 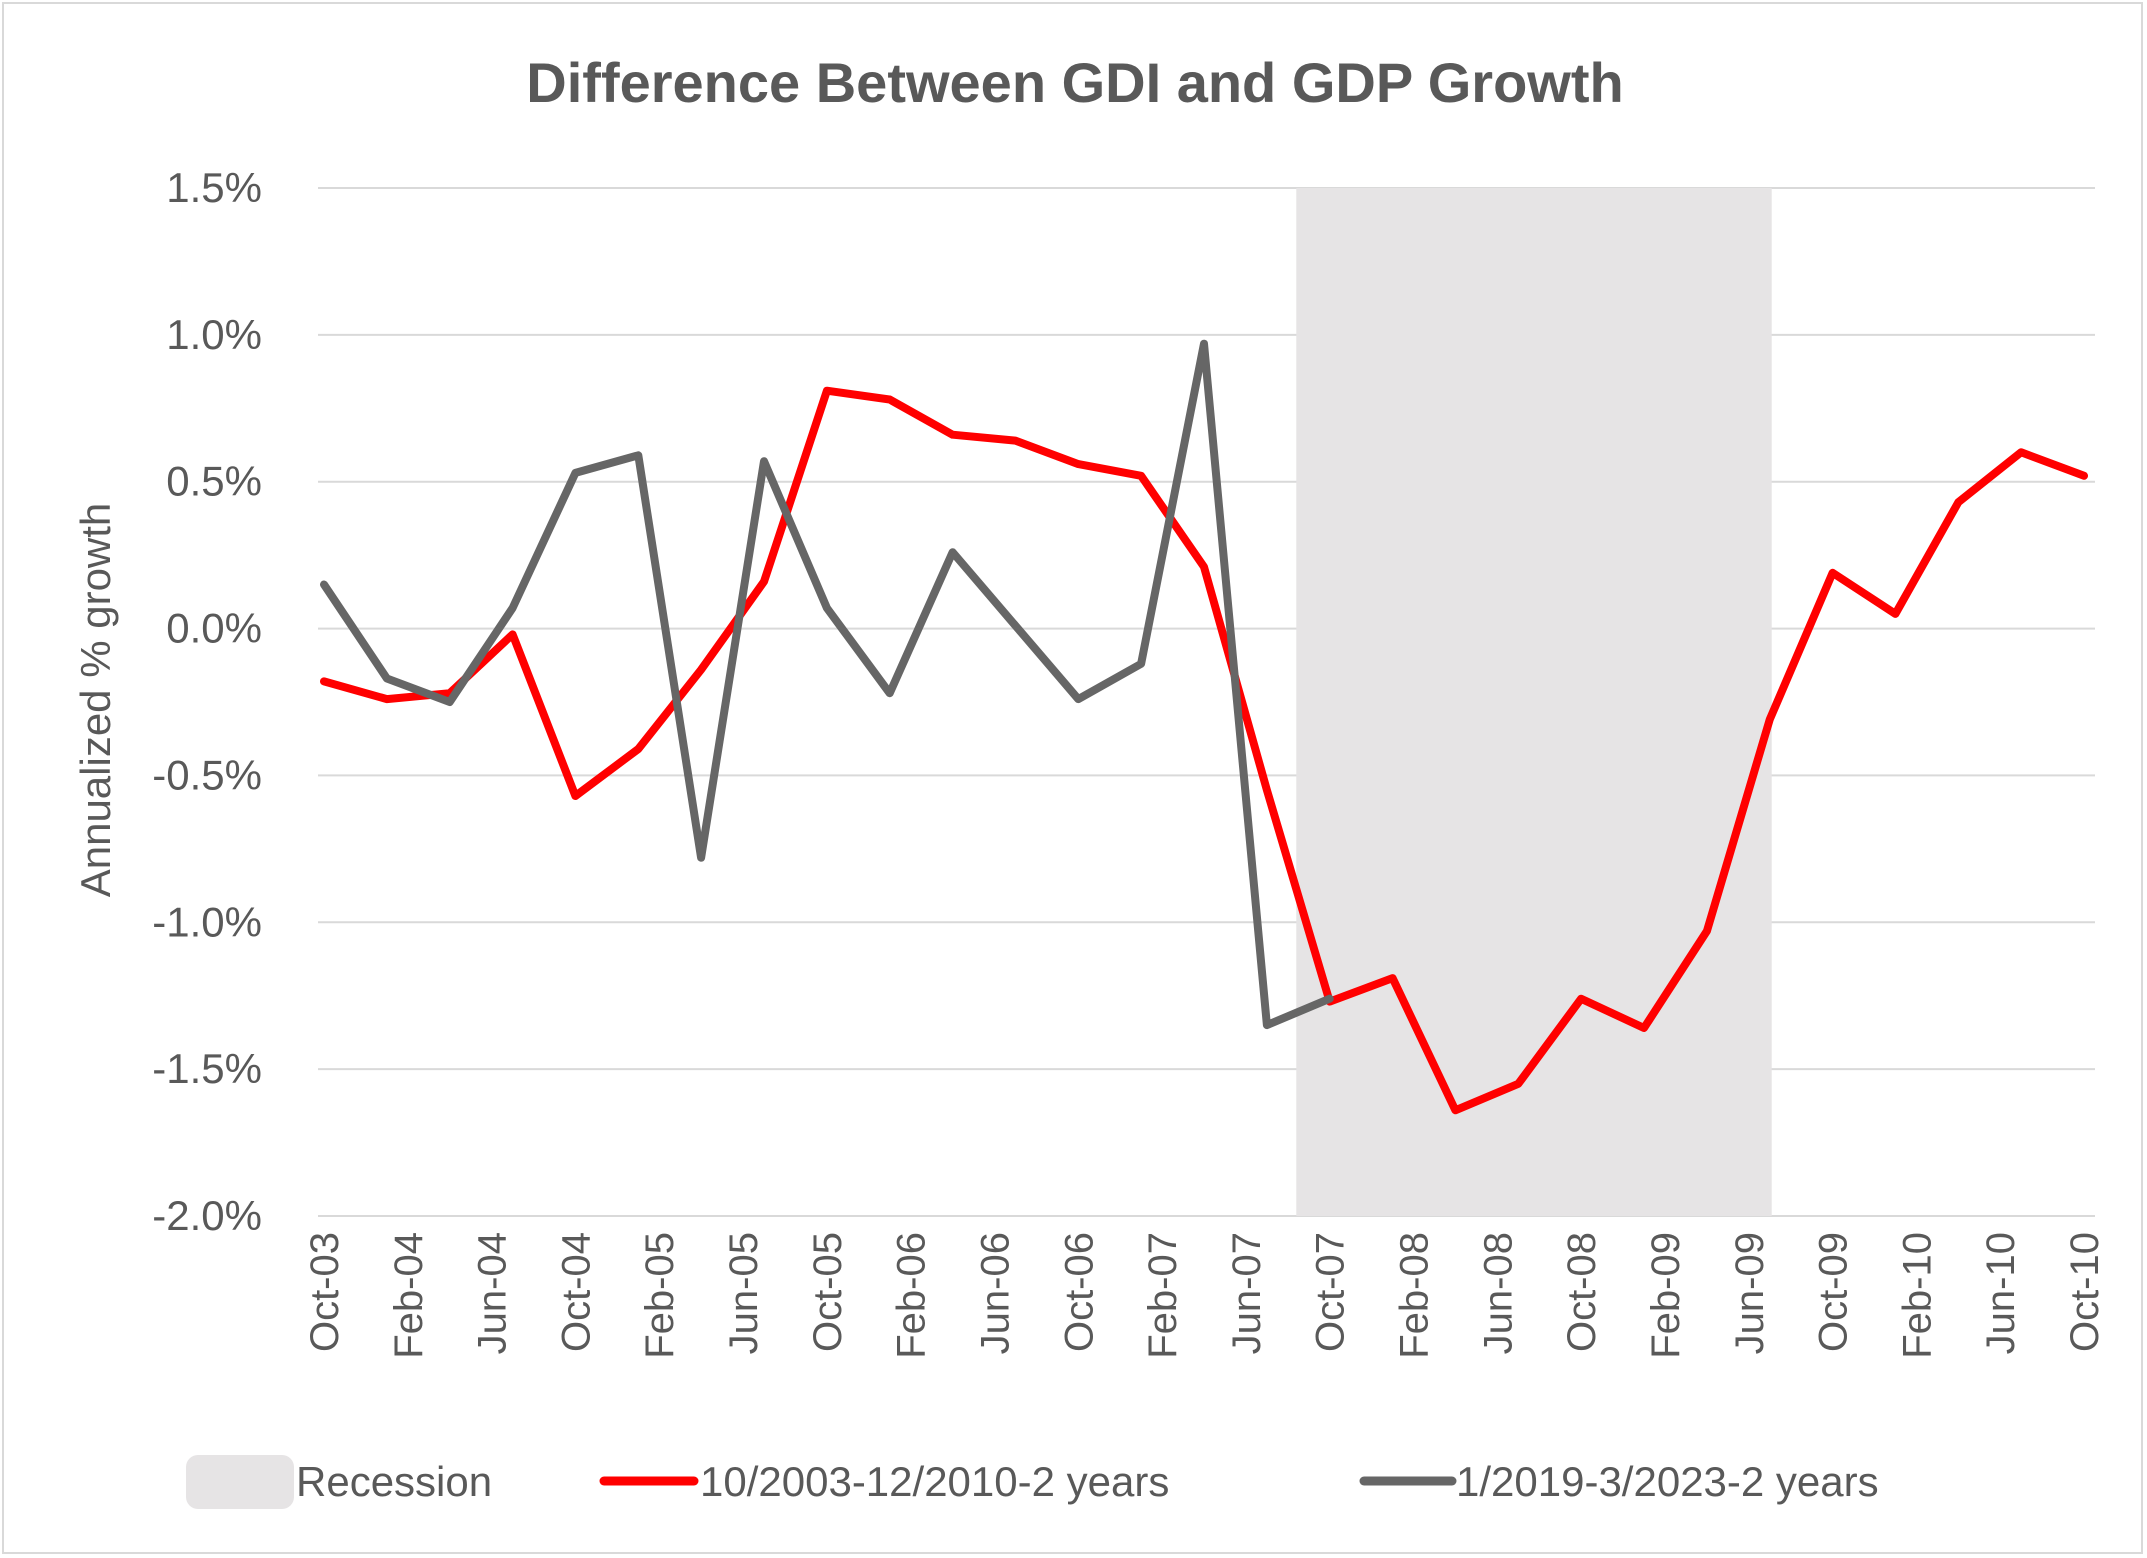 I want to click on x-tick-label: Jun-04, so click(x=493, y=1293).